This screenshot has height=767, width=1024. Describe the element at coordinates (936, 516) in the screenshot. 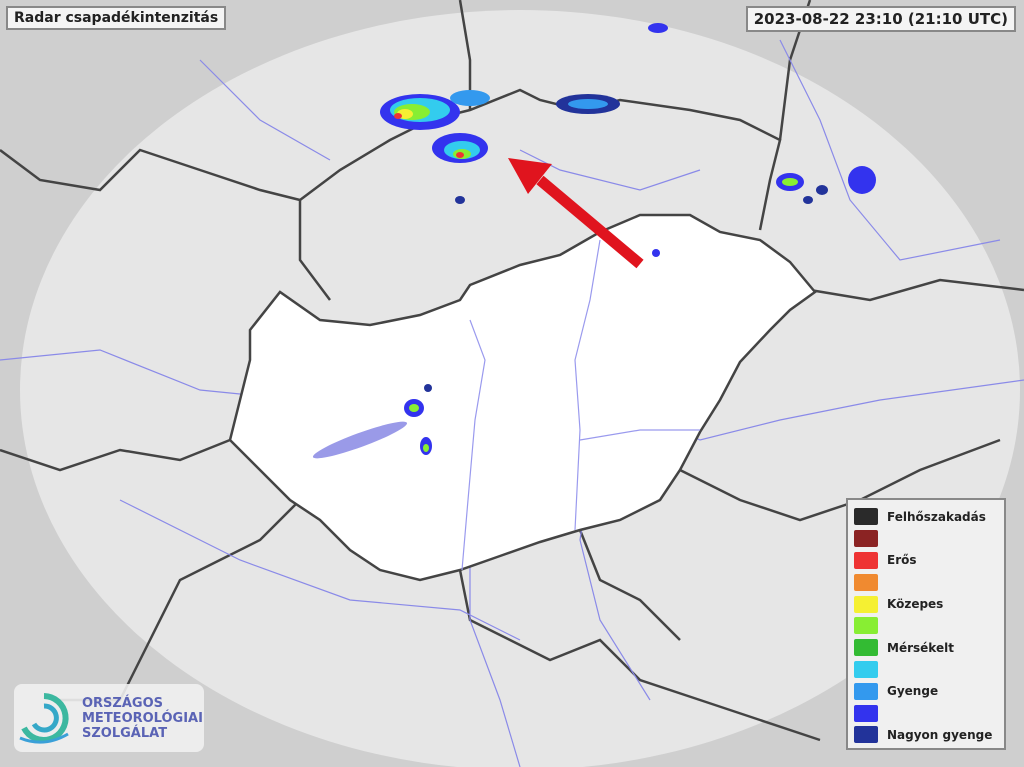

I see `legend-label: Felhőszakadás` at that location.